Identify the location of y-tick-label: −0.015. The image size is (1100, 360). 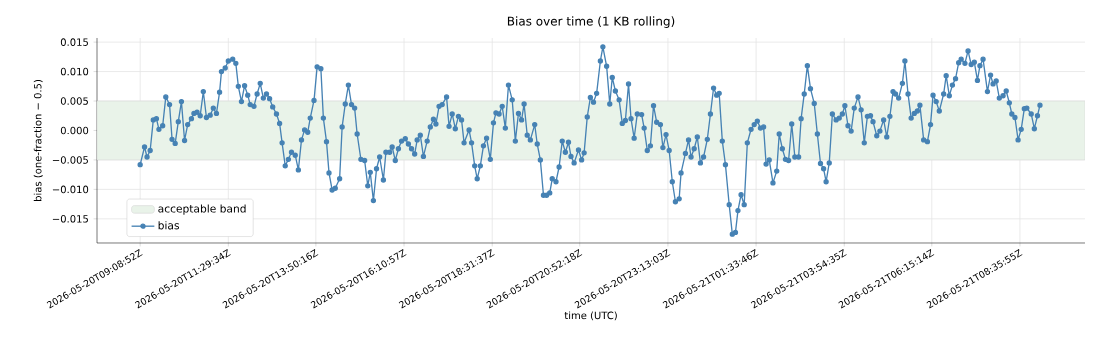
(70, 219).